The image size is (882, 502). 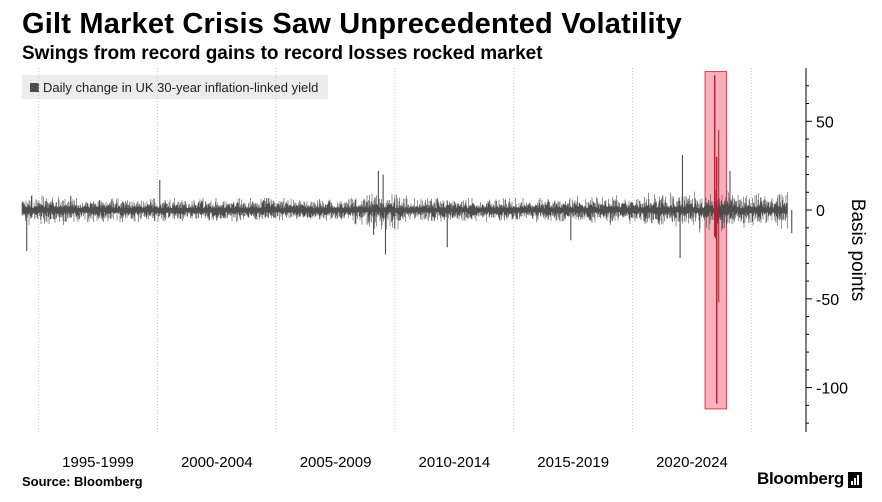 What do you see at coordinates (855, 480) in the screenshot?
I see `bloomberg-terminal-icon` at bounding box center [855, 480].